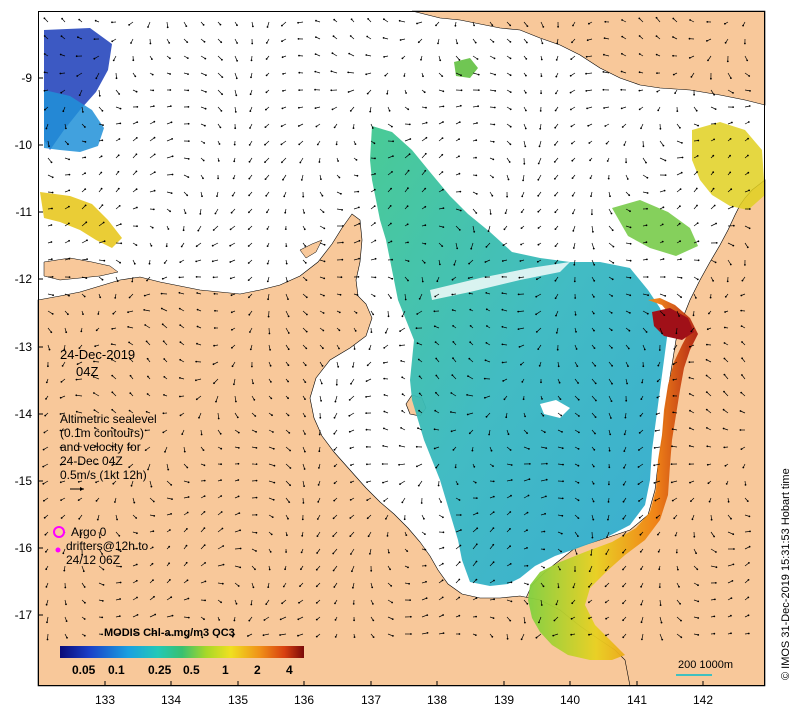 The height and width of the screenshot is (716, 792). What do you see at coordinates (103, 475) in the screenshot?
I see `altimetry-line: 0.5m/s (1kt 12h)` at bounding box center [103, 475].